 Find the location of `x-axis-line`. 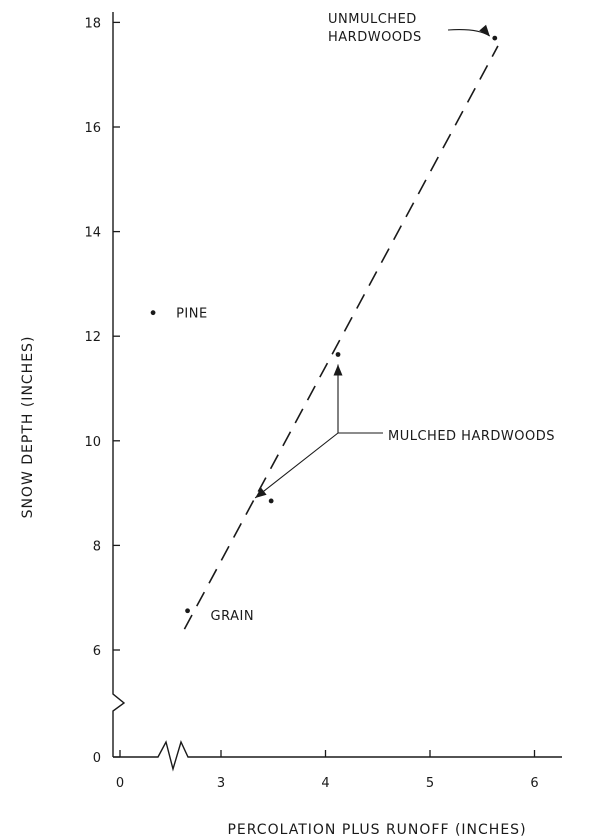

x-axis-line is located at coordinates (337, 756).